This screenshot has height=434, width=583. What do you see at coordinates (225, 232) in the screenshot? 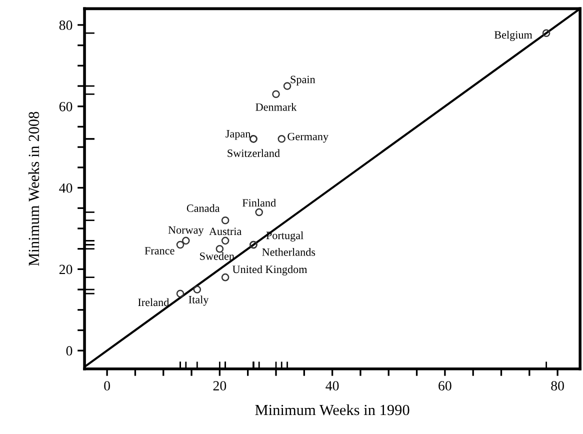
I see `annotation: Austria` at bounding box center [225, 232].